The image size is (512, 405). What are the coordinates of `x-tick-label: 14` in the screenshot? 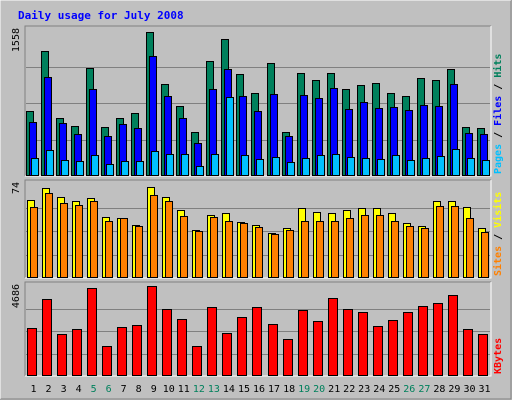 It's located at (229, 389).